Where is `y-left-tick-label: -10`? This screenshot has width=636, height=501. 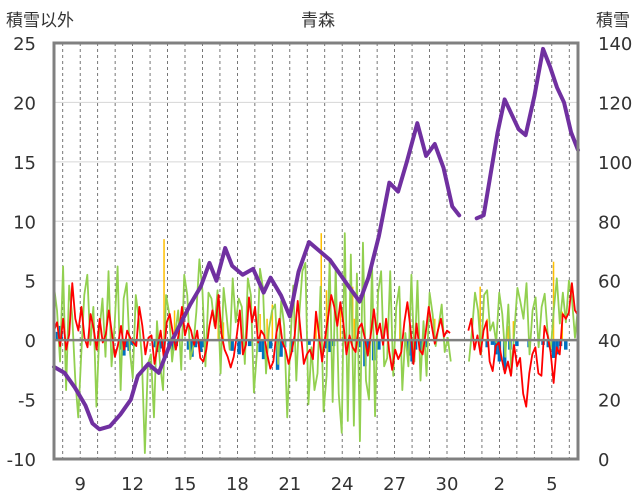 y-left-tick-label: -10 is located at coordinates (21, 460).